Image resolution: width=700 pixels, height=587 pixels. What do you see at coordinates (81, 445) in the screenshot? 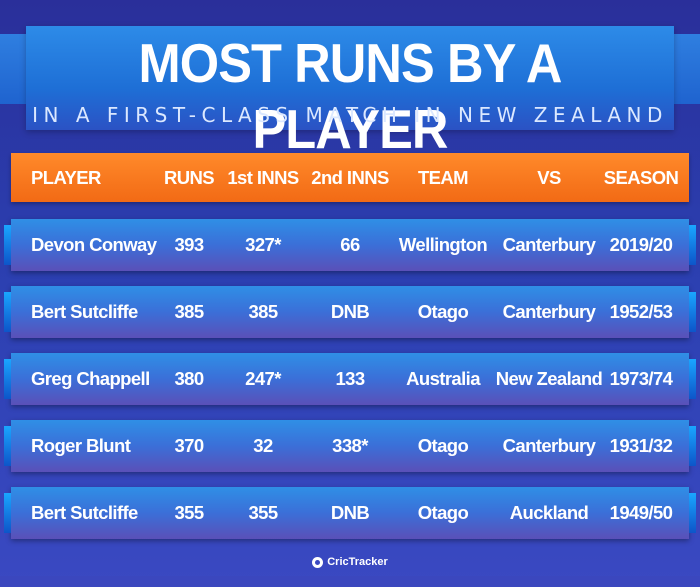
I see `cell-player: Roger Blunt` at bounding box center [81, 445].